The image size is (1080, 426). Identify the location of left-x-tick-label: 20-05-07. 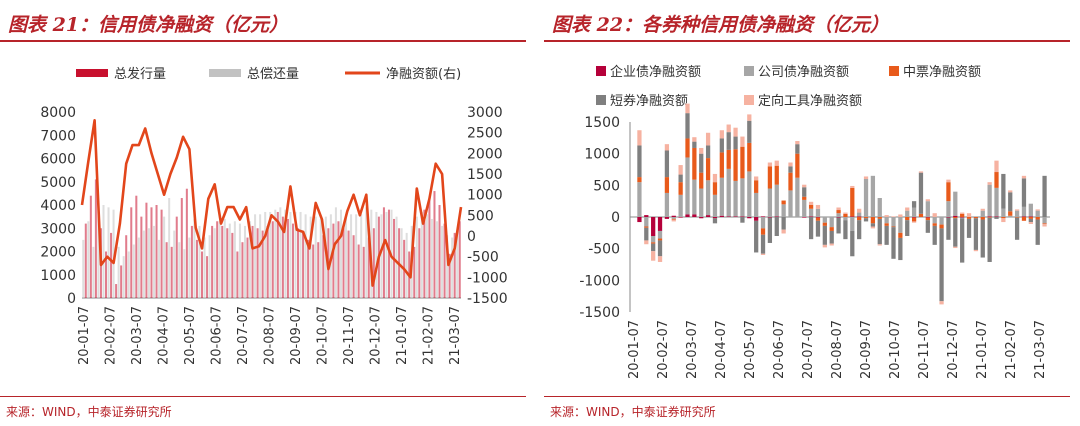
(190, 335).